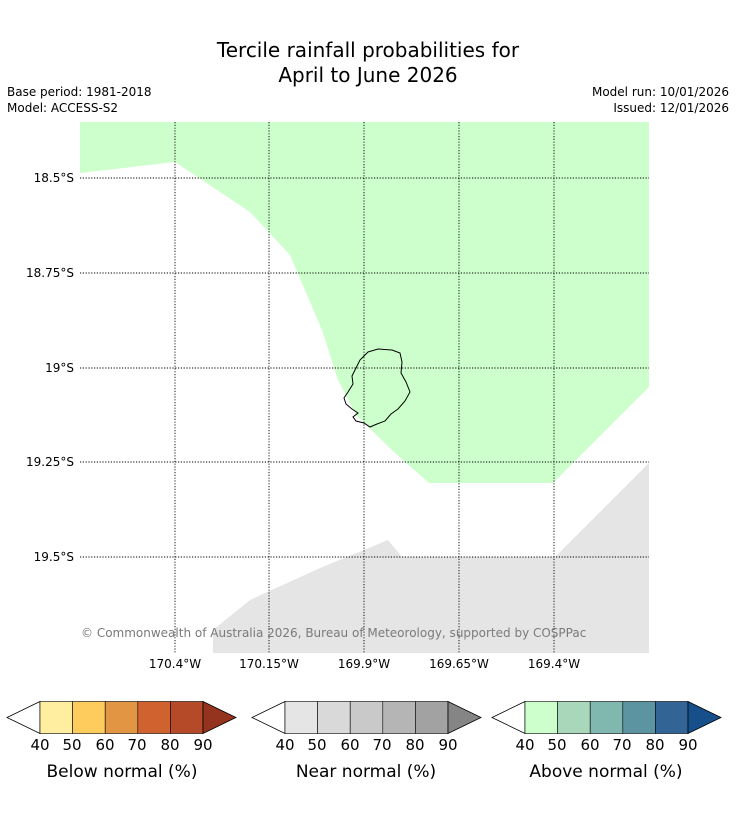 The width and height of the screenshot is (736, 816). What do you see at coordinates (464, 717) in the screenshot?
I see `cb-near-high-extension` at bounding box center [464, 717].